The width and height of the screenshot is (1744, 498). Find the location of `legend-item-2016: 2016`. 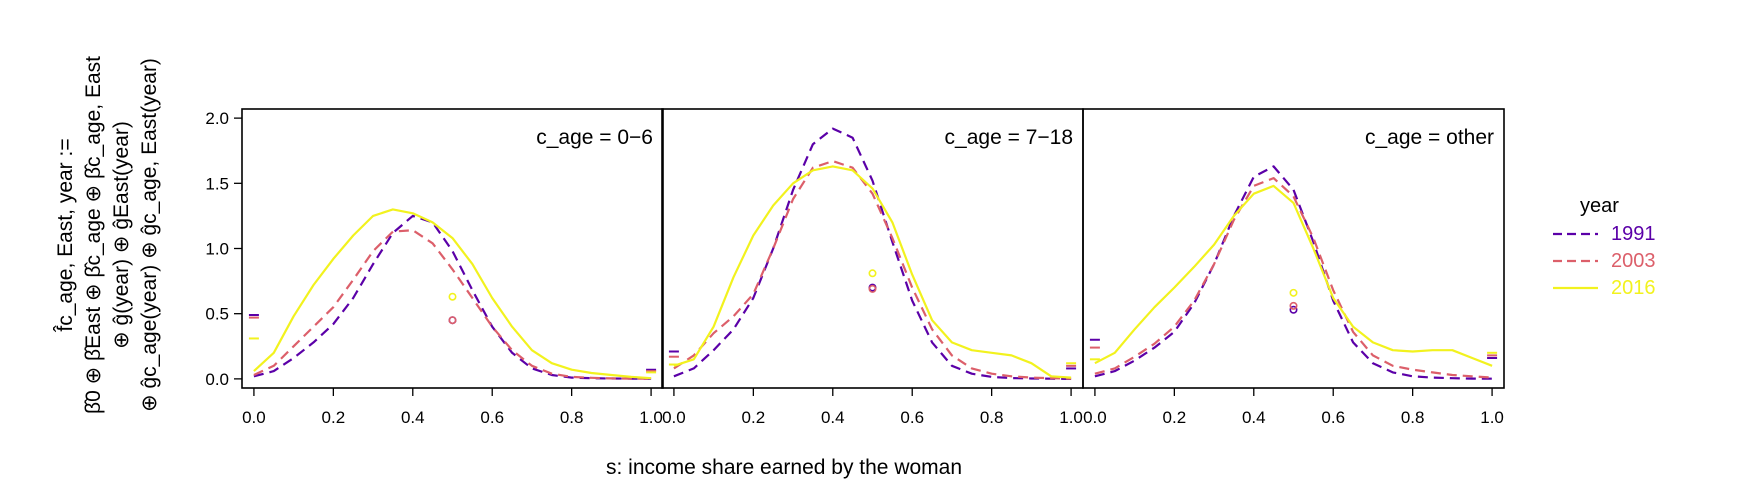

legend-item-2016: 2016 is located at coordinates (1604, 288).